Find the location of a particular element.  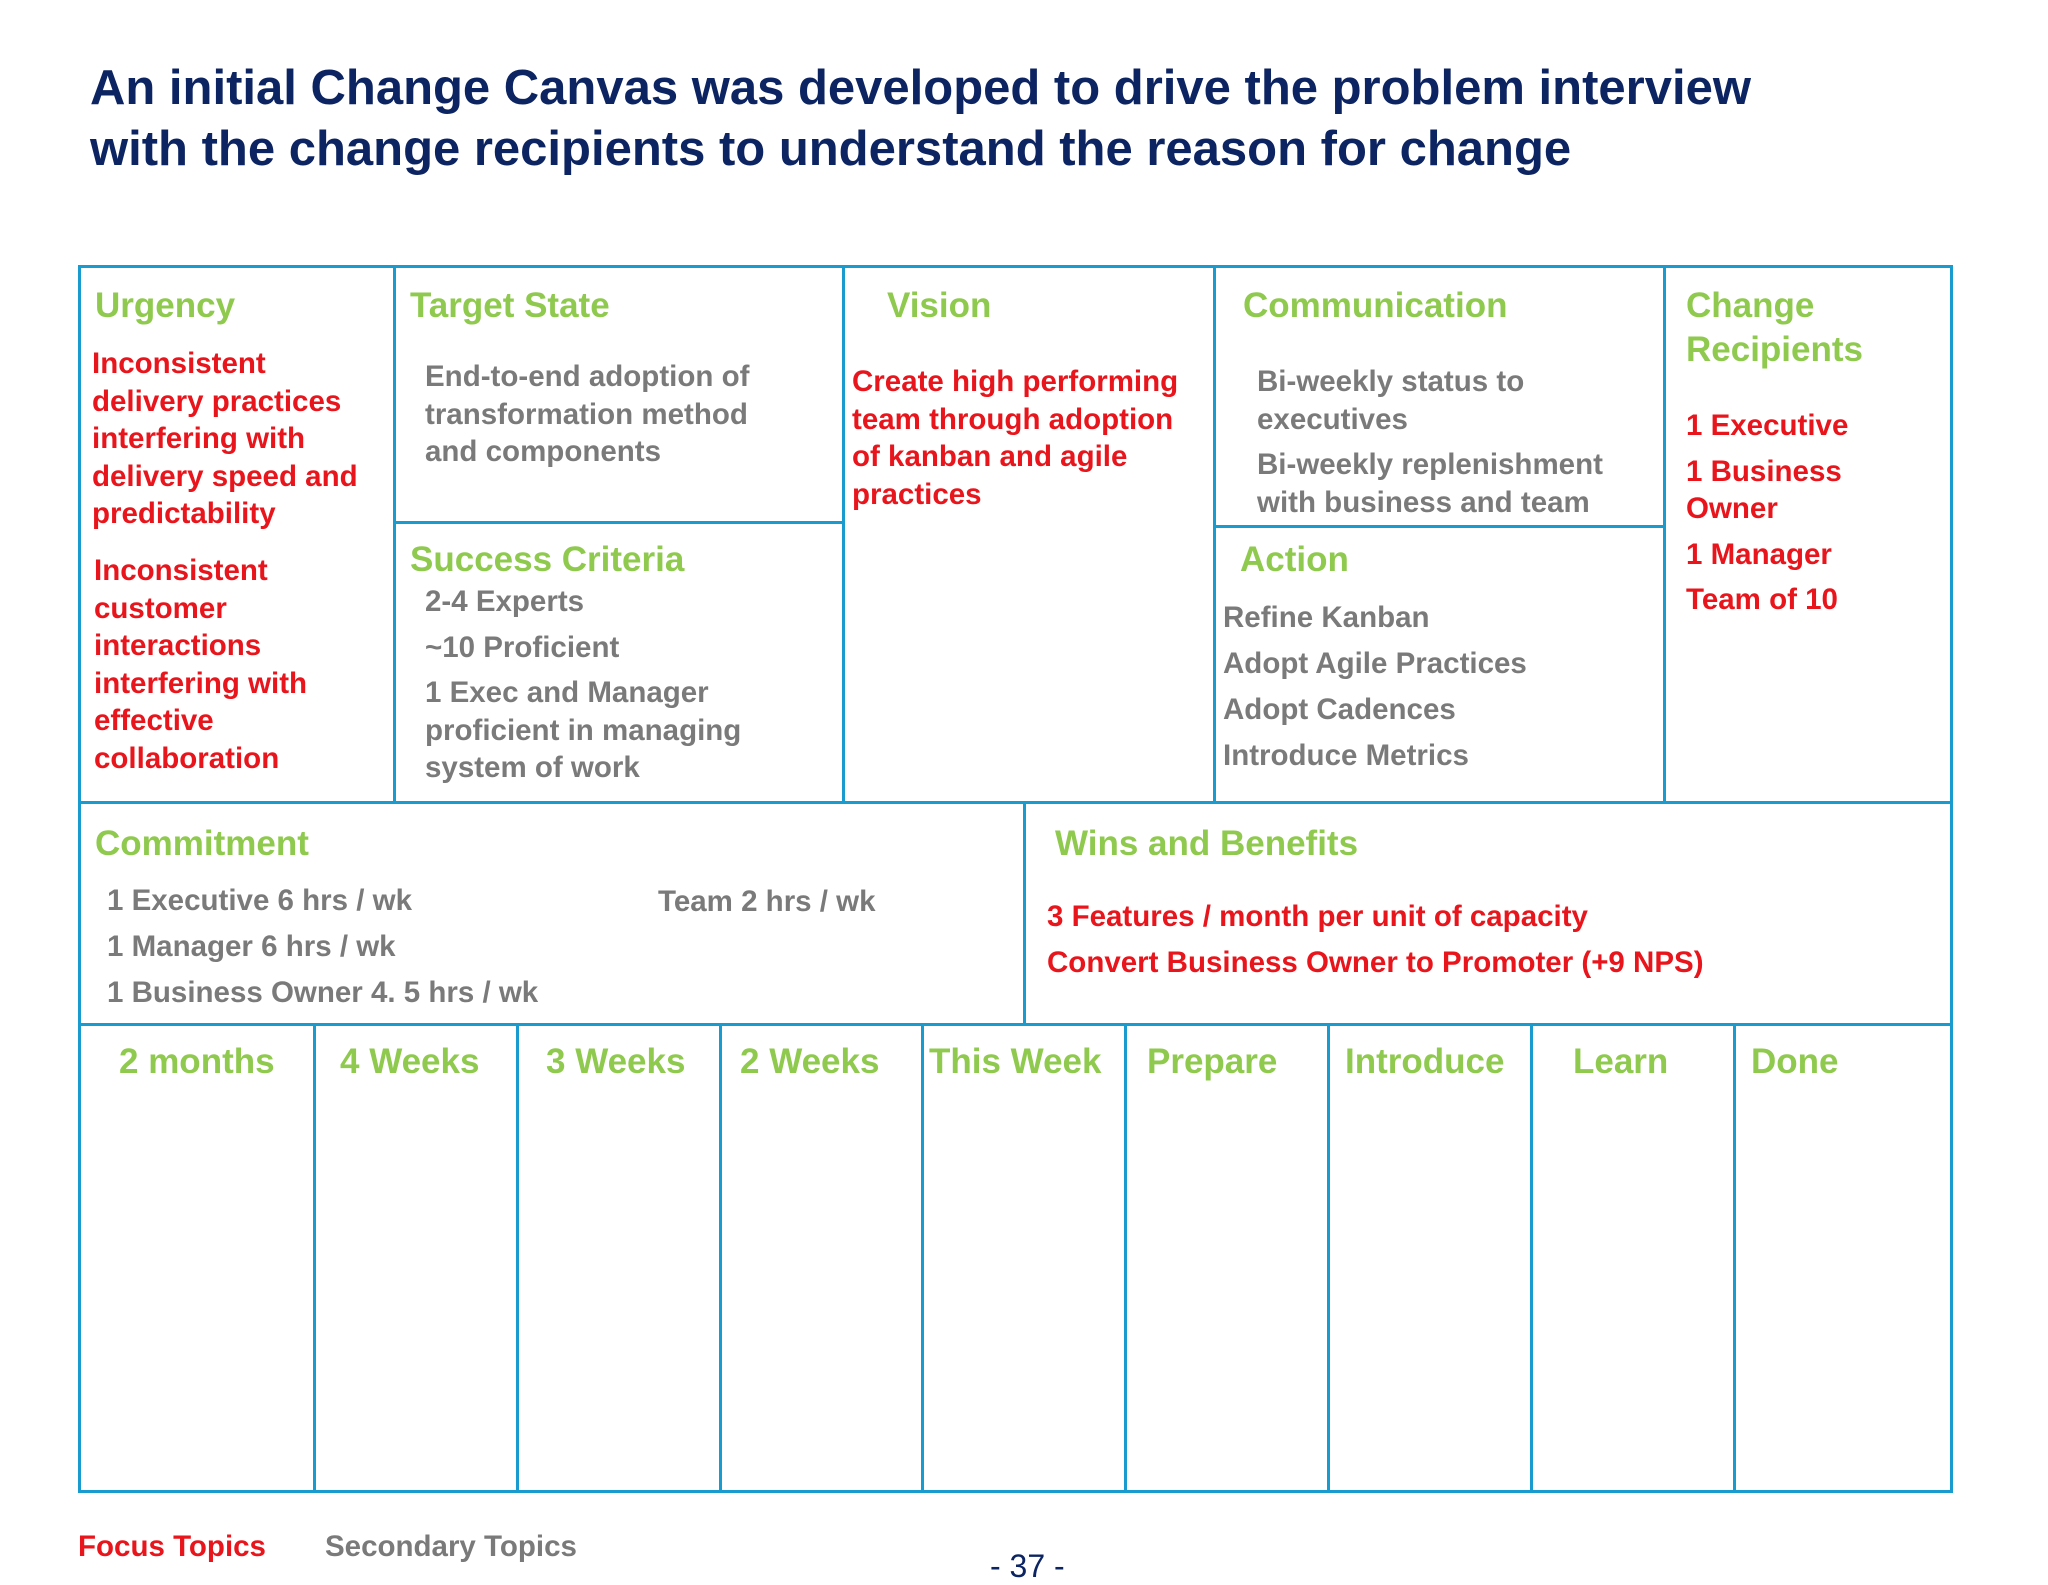

recipient-item: 1 Business is located at coordinates (1764, 471).